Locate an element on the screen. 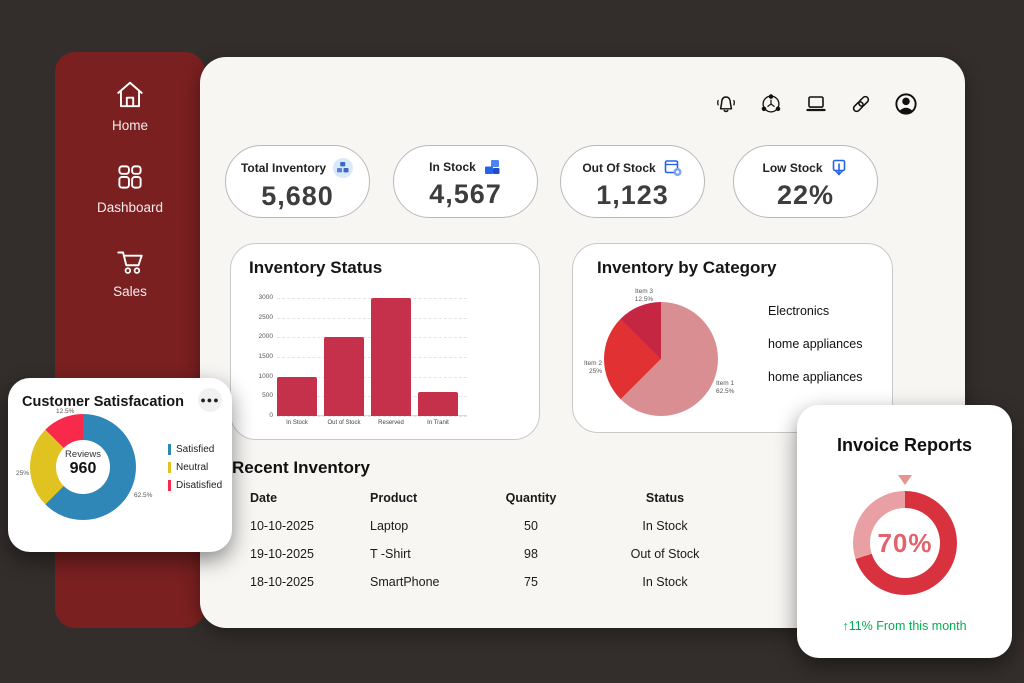 This screenshot has height=683, width=1024. sidebar-item-label: Home is located at coordinates (129, 125).